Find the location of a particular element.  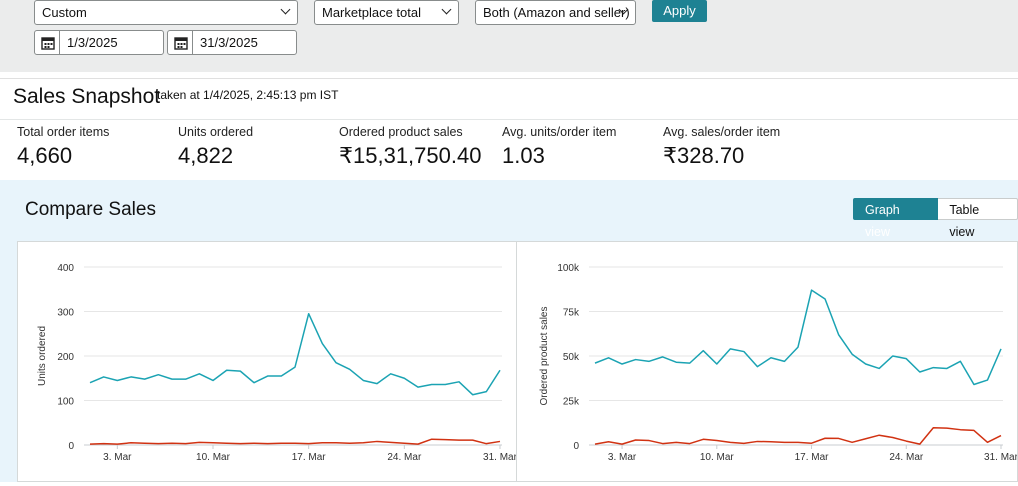

metric-label: Avg. units/order item is located at coordinates (559, 132).